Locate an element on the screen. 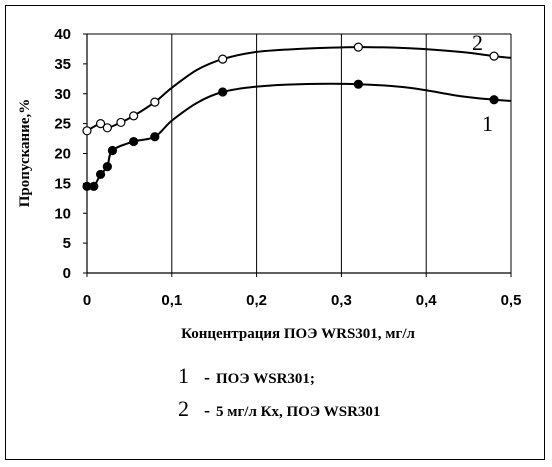  y-tick-label-8: 40 is located at coordinates (62, 34).